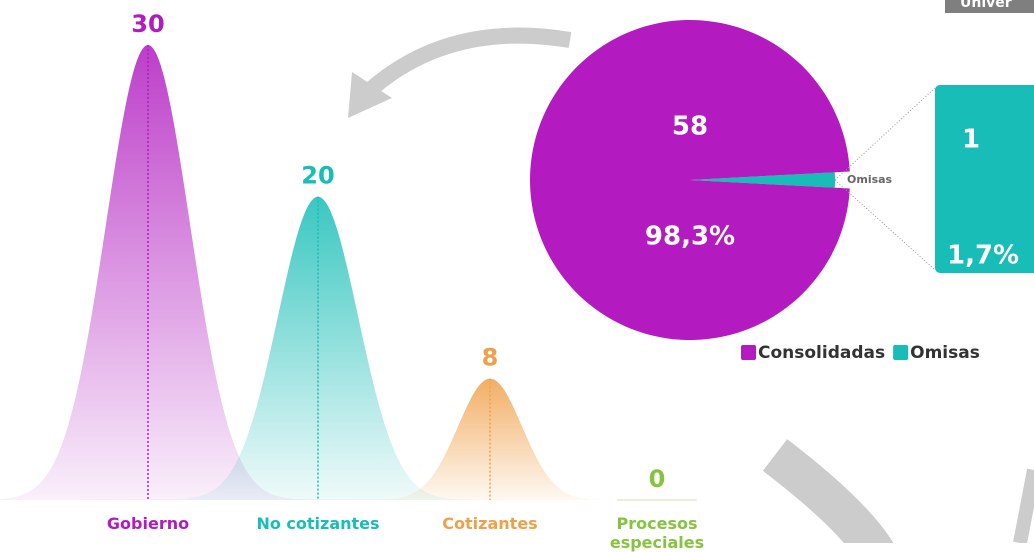  What do you see at coordinates (821, 353) in the screenshot?
I see `legend-label: Consolidadas` at bounding box center [821, 353].